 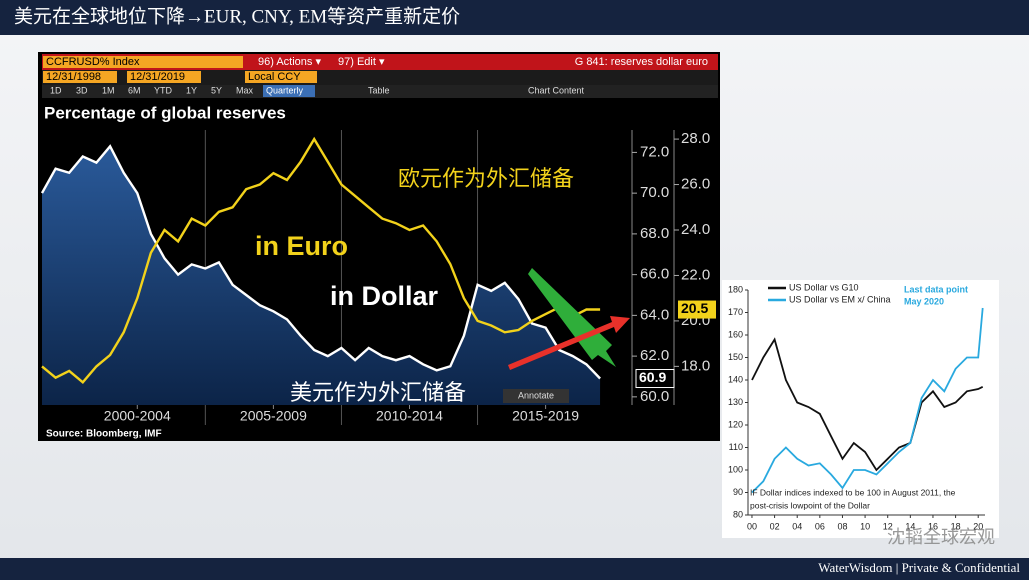 What do you see at coordinates (654, 274) in the screenshot?
I see `y-tick-label: 66.0` at bounding box center [654, 274].